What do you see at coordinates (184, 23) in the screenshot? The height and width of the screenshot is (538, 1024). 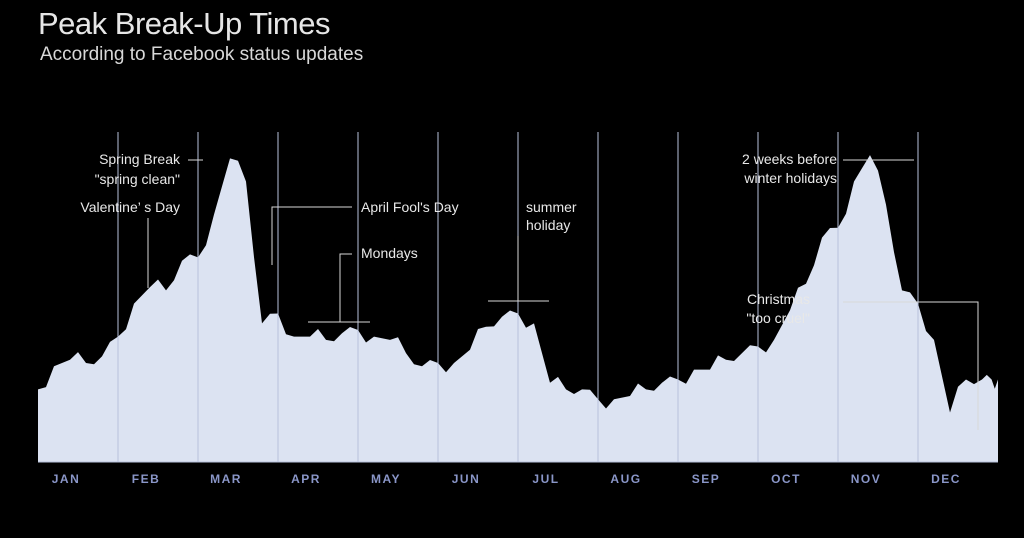 I see `chart-title: Peak Break-Up Times` at bounding box center [184, 23].